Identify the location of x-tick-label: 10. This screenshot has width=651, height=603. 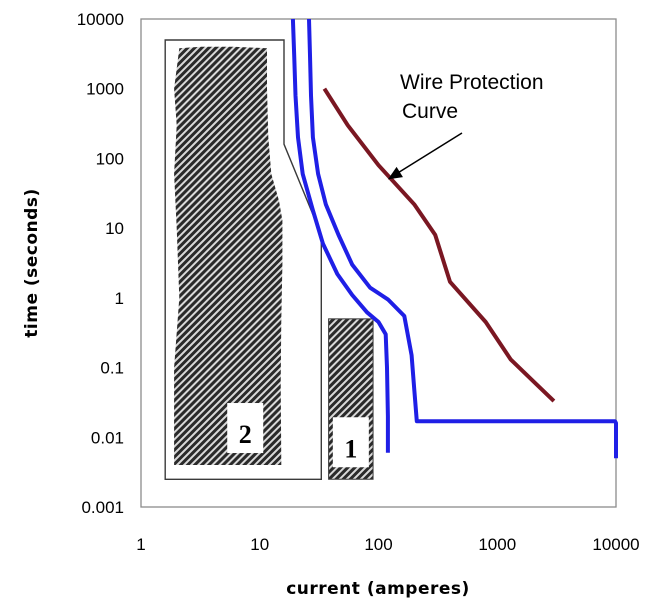
(259, 544).